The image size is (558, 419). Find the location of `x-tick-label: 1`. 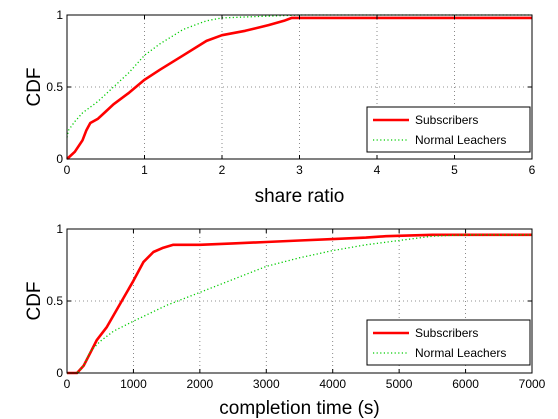

x-tick-label: 1 is located at coordinates (144, 170).